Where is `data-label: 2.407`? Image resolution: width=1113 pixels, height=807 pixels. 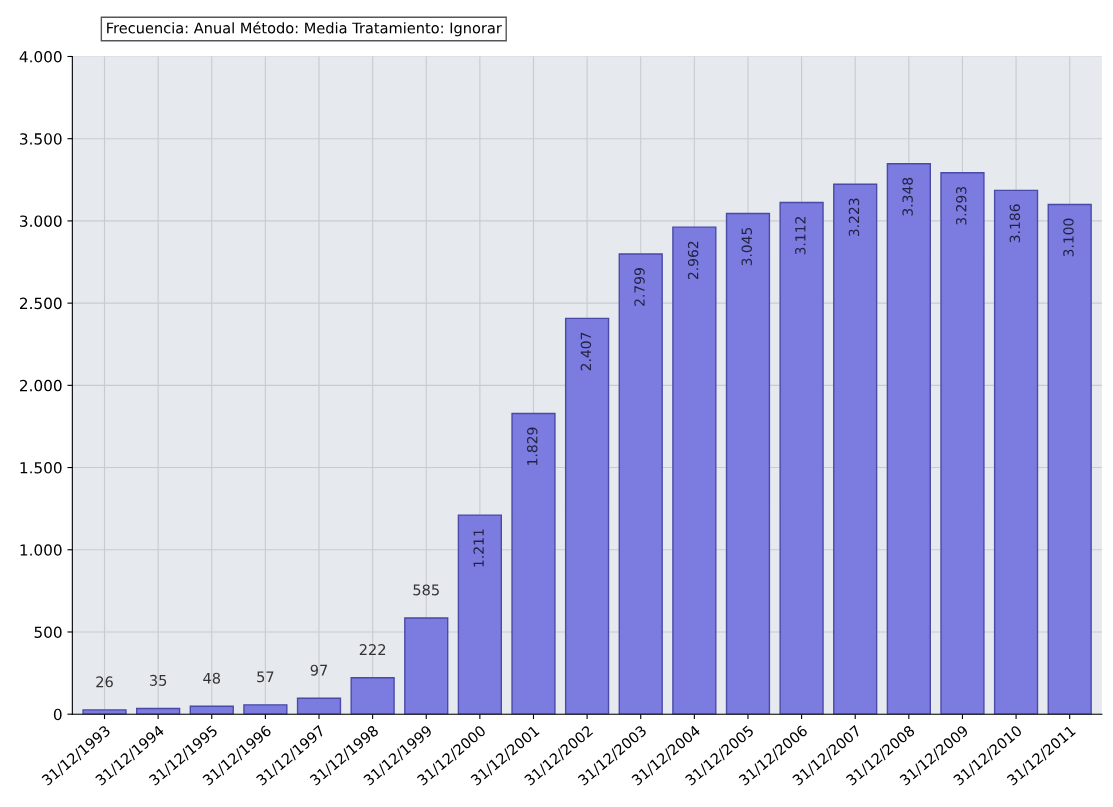 data-label: 2.407 is located at coordinates (586, 351).